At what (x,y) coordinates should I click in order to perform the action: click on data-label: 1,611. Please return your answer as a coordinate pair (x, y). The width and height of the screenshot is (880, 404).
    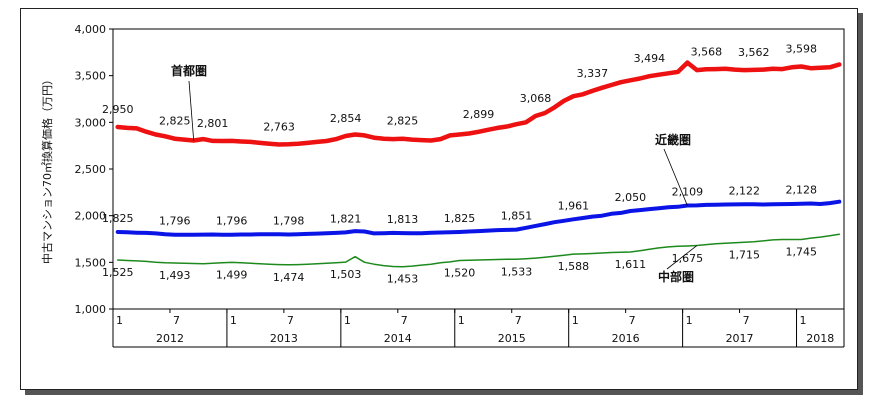
    Looking at the image, I should click on (631, 264).